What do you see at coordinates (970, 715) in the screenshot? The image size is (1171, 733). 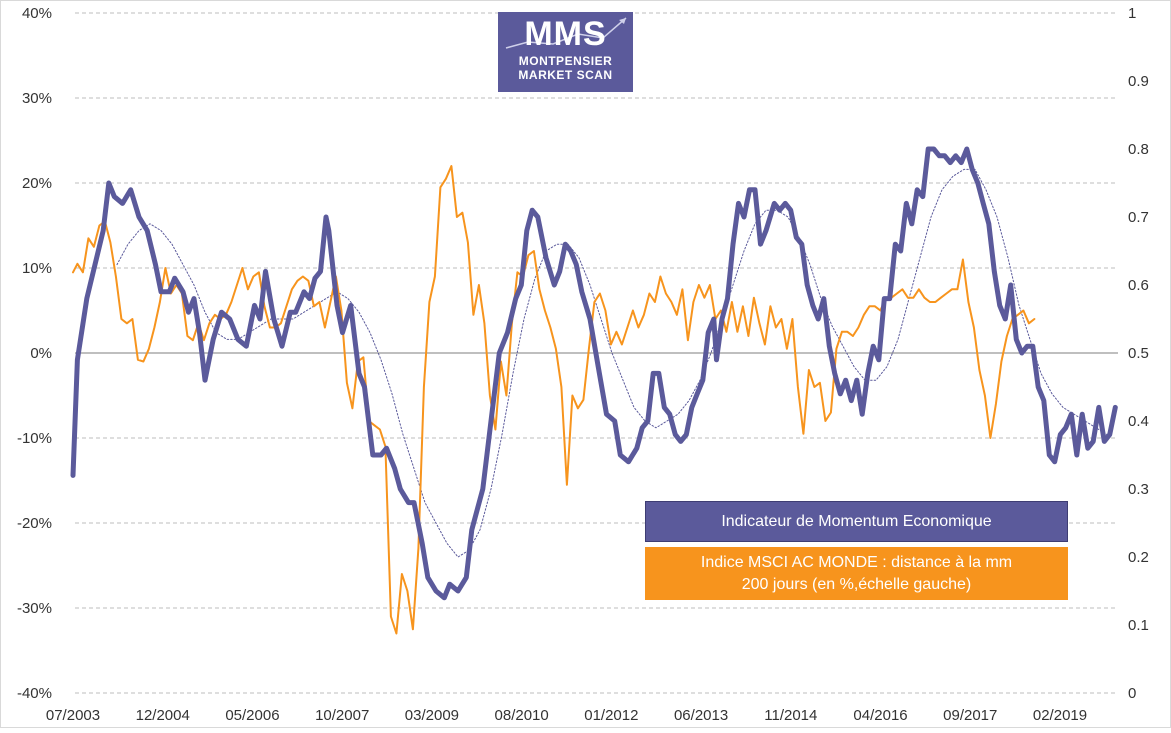 I see `x-tick-label: 09/2017` at bounding box center [970, 715].